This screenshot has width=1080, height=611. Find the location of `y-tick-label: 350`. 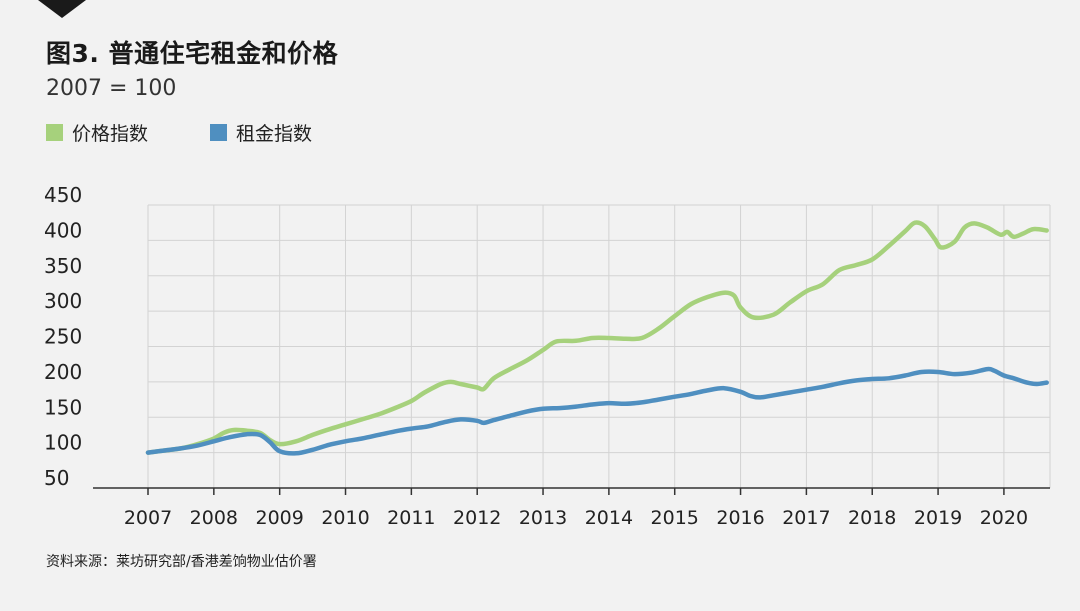

y-tick-label: 350 is located at coordinates (63, 266).